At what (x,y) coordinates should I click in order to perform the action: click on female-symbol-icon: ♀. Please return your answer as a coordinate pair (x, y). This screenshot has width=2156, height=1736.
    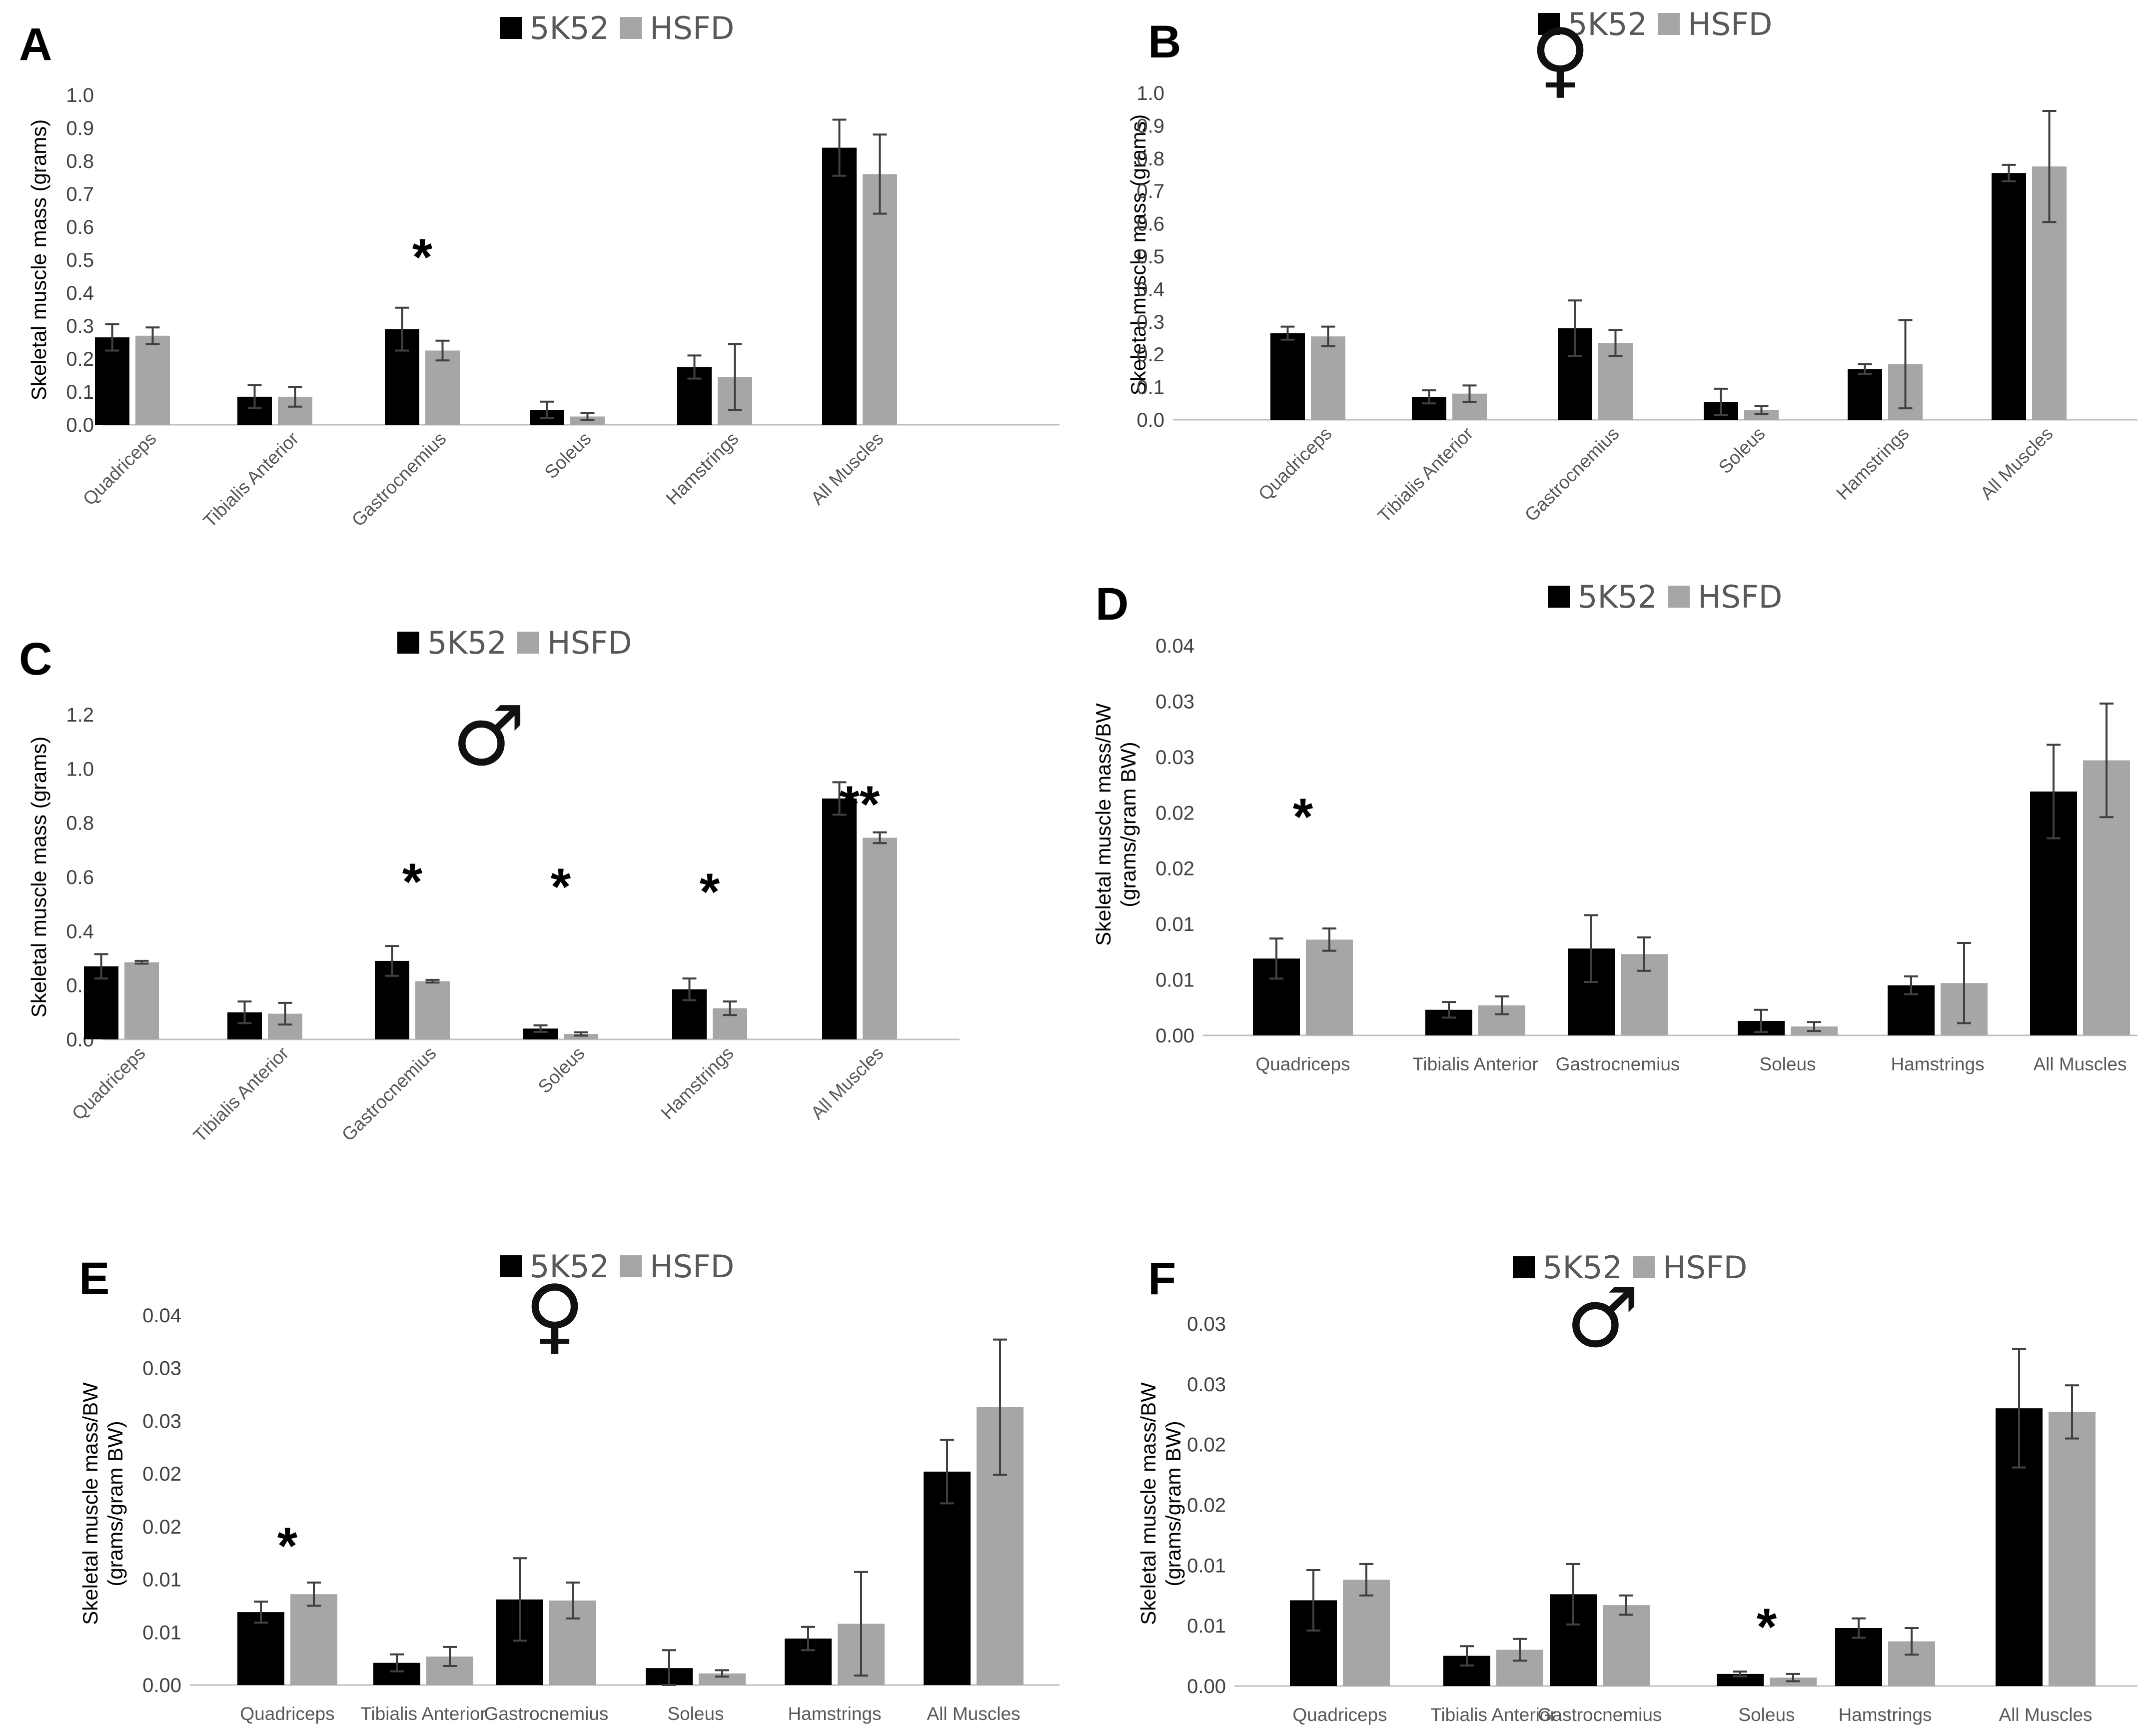
    Looking at the image, I should click on (1560, 59).